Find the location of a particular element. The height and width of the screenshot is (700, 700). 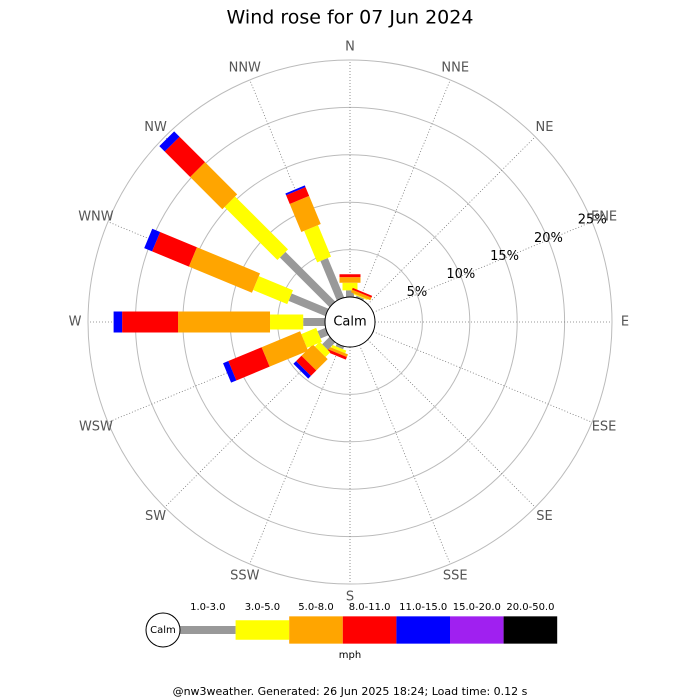

direction-label: S is located at coordinates (350, 597).